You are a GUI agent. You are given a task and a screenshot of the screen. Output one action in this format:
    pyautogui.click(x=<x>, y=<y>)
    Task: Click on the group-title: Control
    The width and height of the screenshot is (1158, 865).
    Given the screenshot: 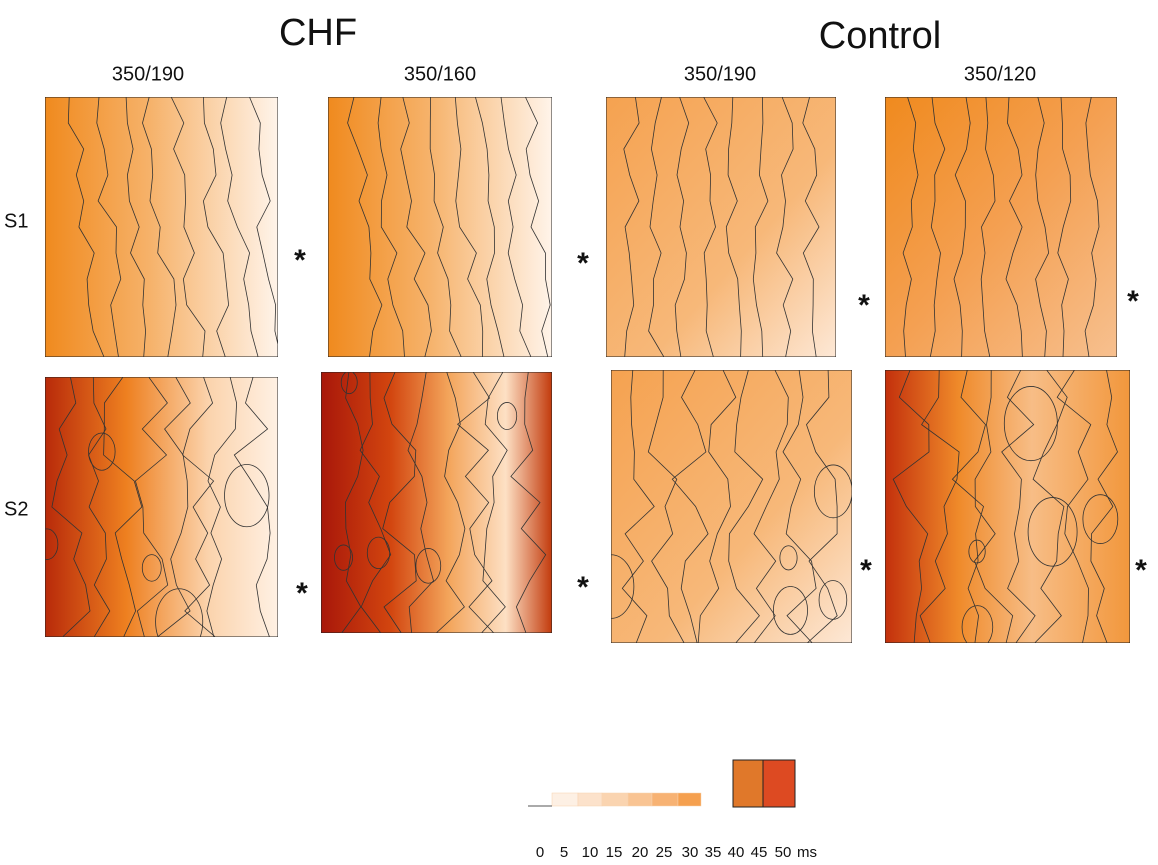 What is the action you would take?
    pyautogui.click(x=880, y=36)
    